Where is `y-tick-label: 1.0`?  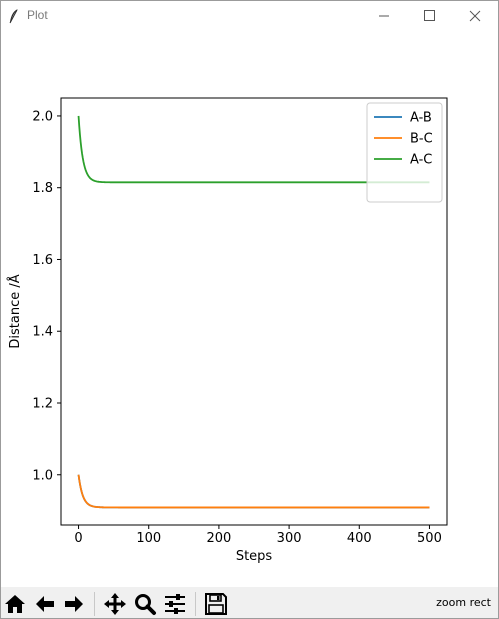 y-tick-label: 1.0 is located at coordinates (42, 475).